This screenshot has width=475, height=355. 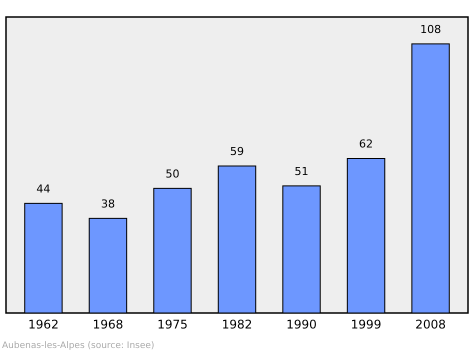 I want to click on data-label: 59, so click(x=237, y=151).